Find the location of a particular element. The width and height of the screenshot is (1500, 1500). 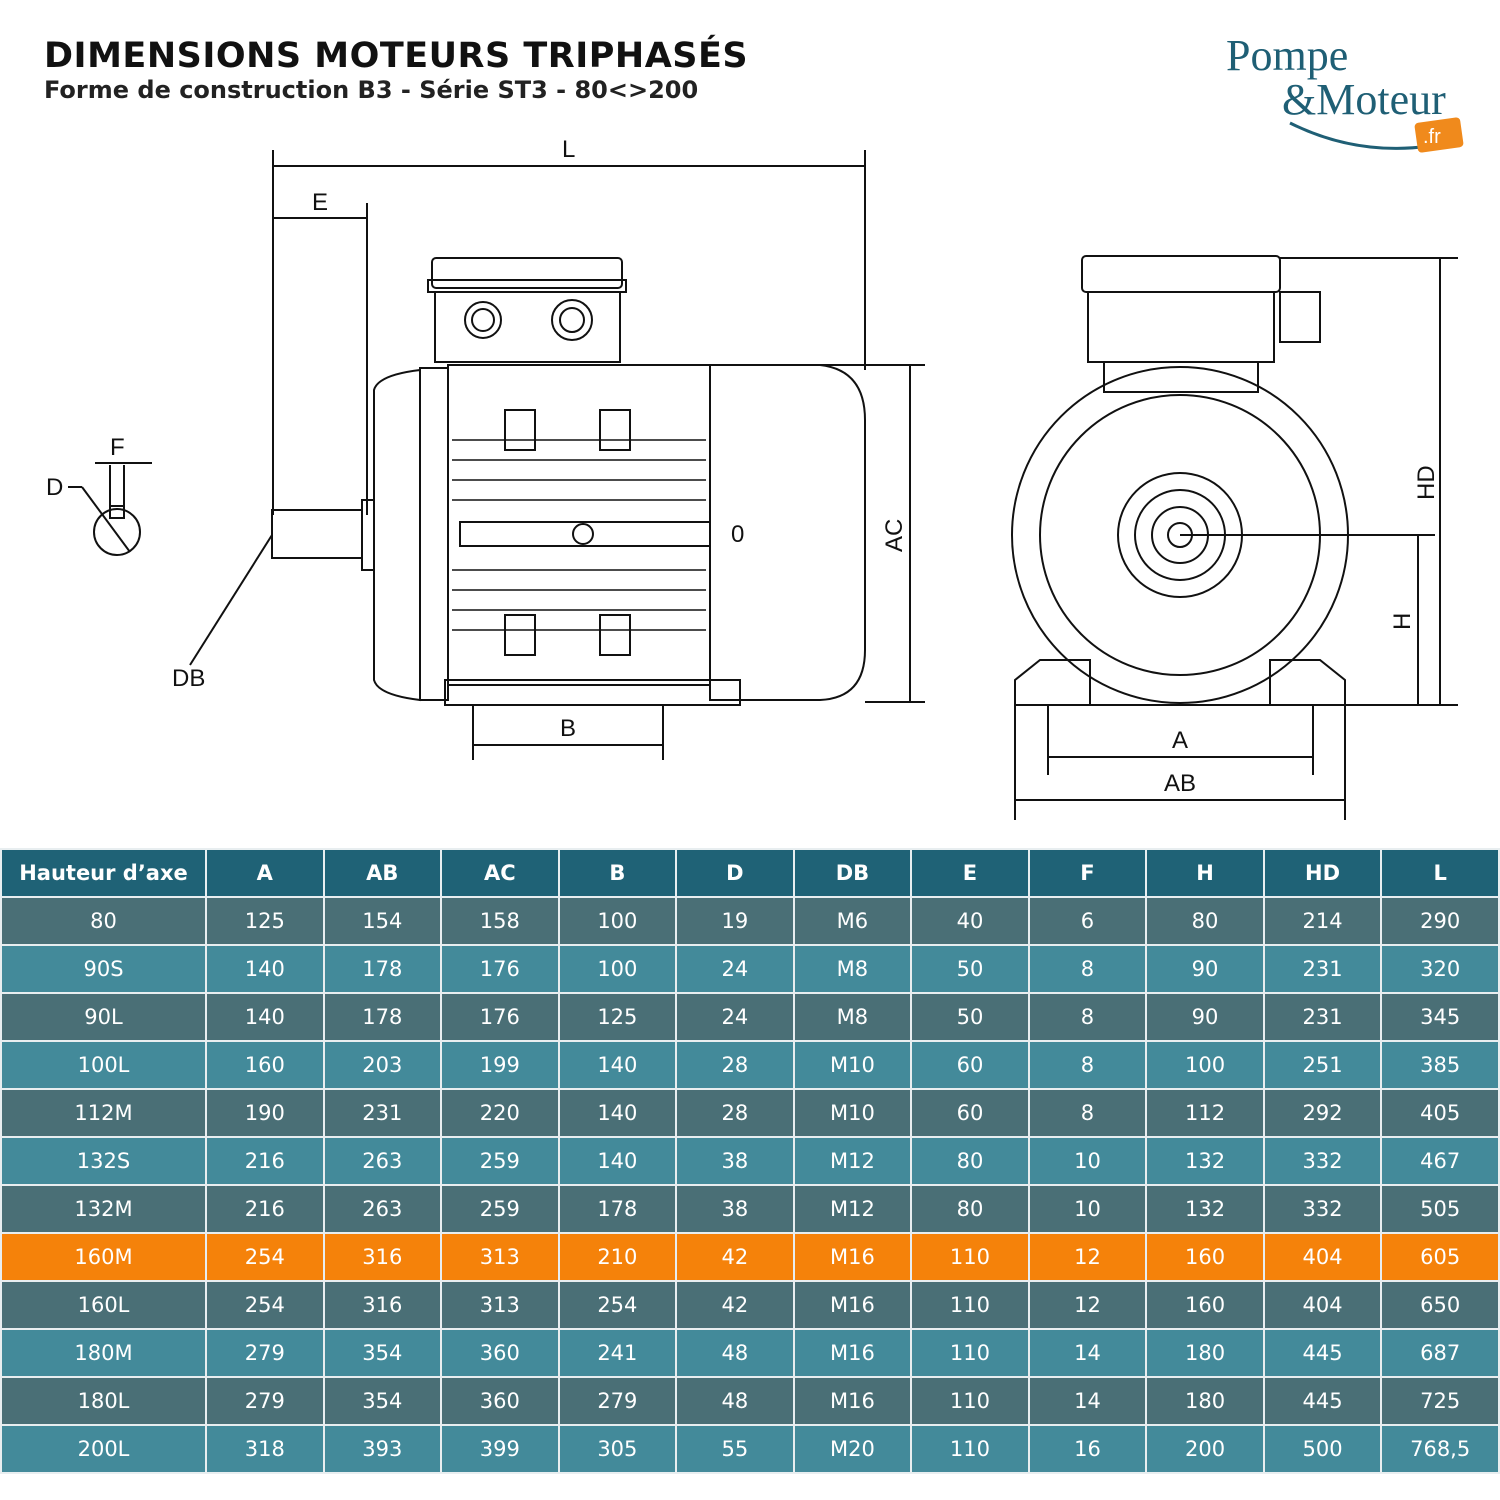

table-cell: 290 is located at coordinates (1440, 921).